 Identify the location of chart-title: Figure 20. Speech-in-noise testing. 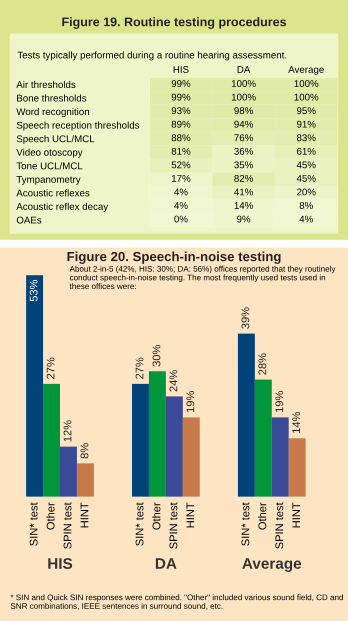
(174, 258).